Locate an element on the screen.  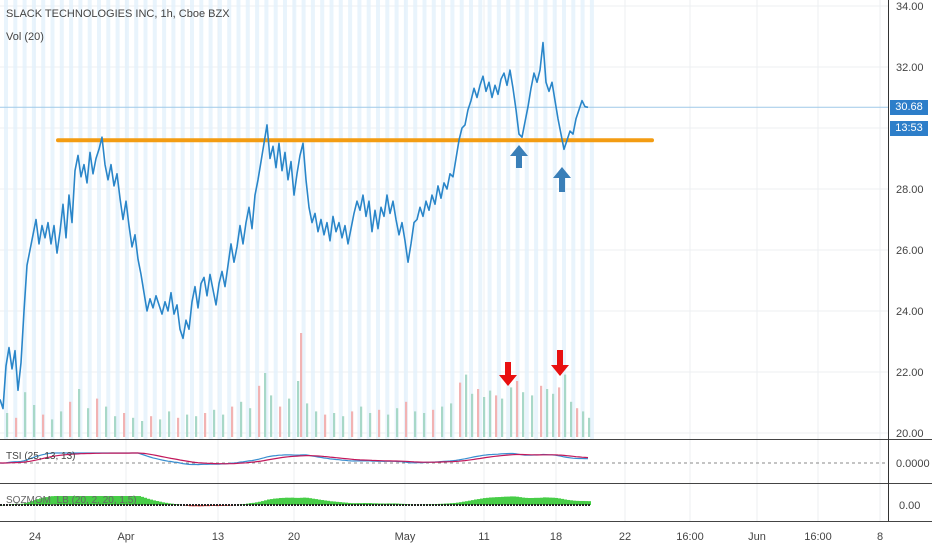
y-tick-label: 22.00 is located at coordinates (910, 373).